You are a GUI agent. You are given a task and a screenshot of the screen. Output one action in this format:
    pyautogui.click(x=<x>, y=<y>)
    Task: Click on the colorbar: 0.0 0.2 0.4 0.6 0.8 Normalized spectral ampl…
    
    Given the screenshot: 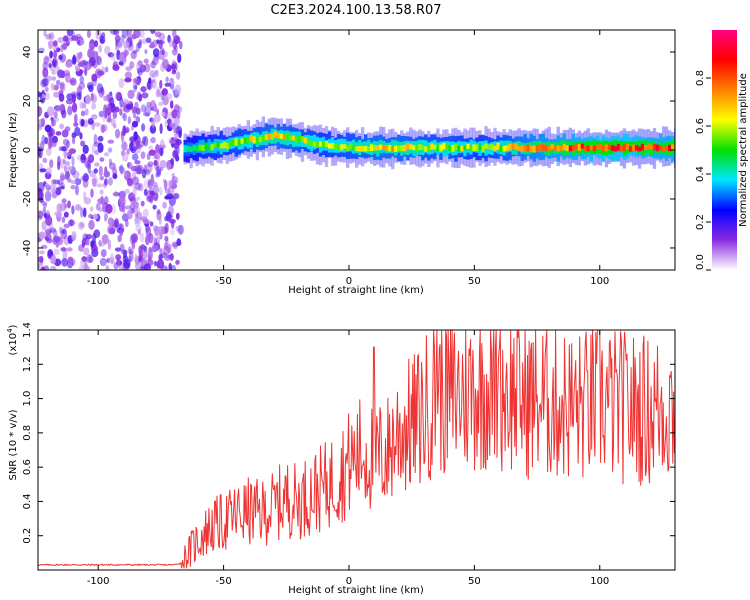 What is the action you would take?
    pyautogui.click(x=722, y=150)
    